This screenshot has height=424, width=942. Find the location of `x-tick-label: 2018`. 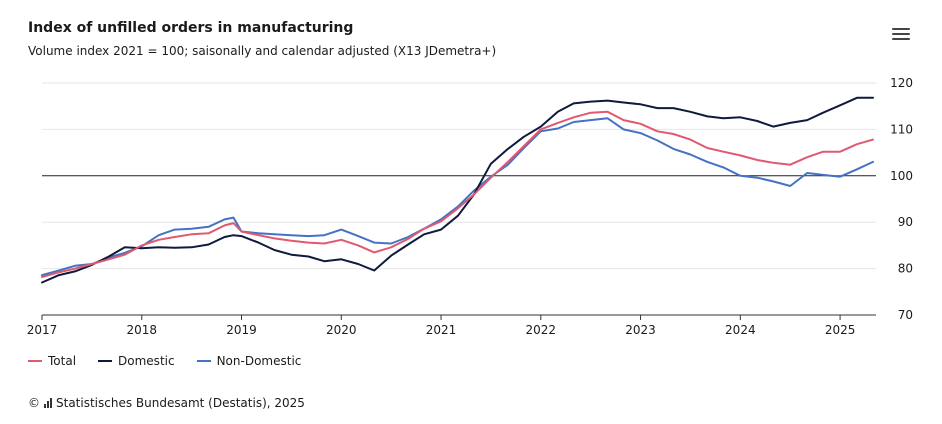

x-tick-label: 2018 is located at coordinates (141, 330).